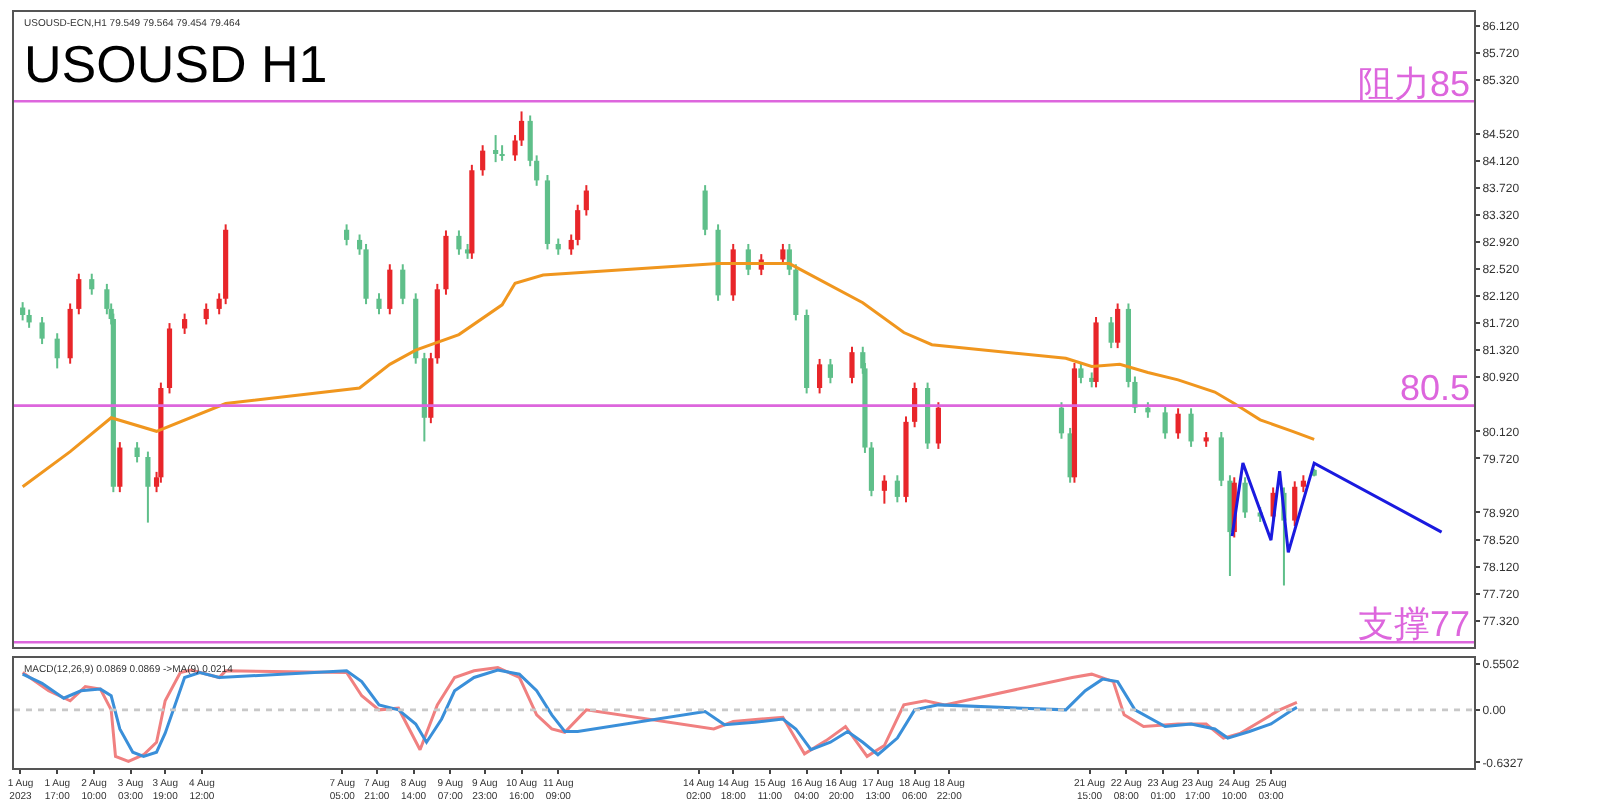  Describe the element at coordinates (176, 64) in the screenshot. I see `text: USOUSD H1` at that location.